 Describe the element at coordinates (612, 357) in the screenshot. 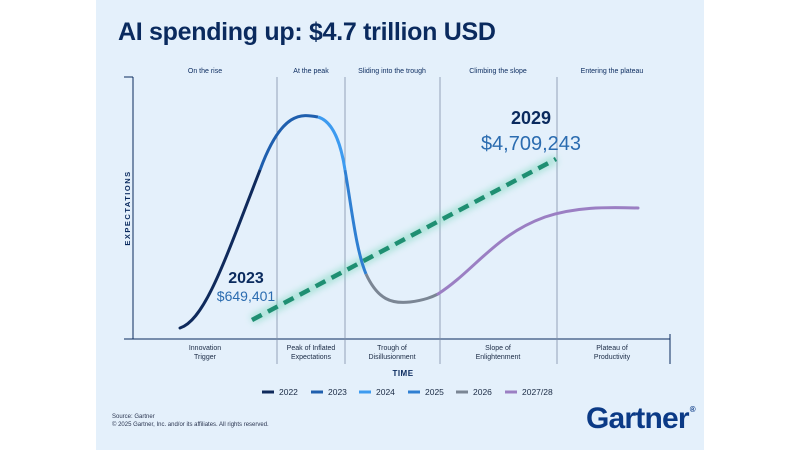

I see `stage-label-5-line2: Productivity` at that location.